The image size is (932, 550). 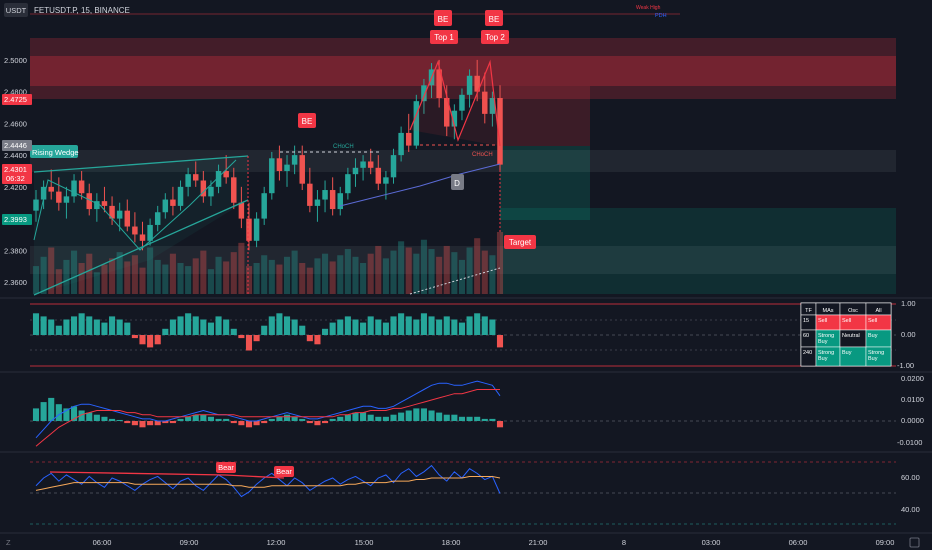 I want to click on price-tick-label: 2.3800, so click(x=15, y=250).